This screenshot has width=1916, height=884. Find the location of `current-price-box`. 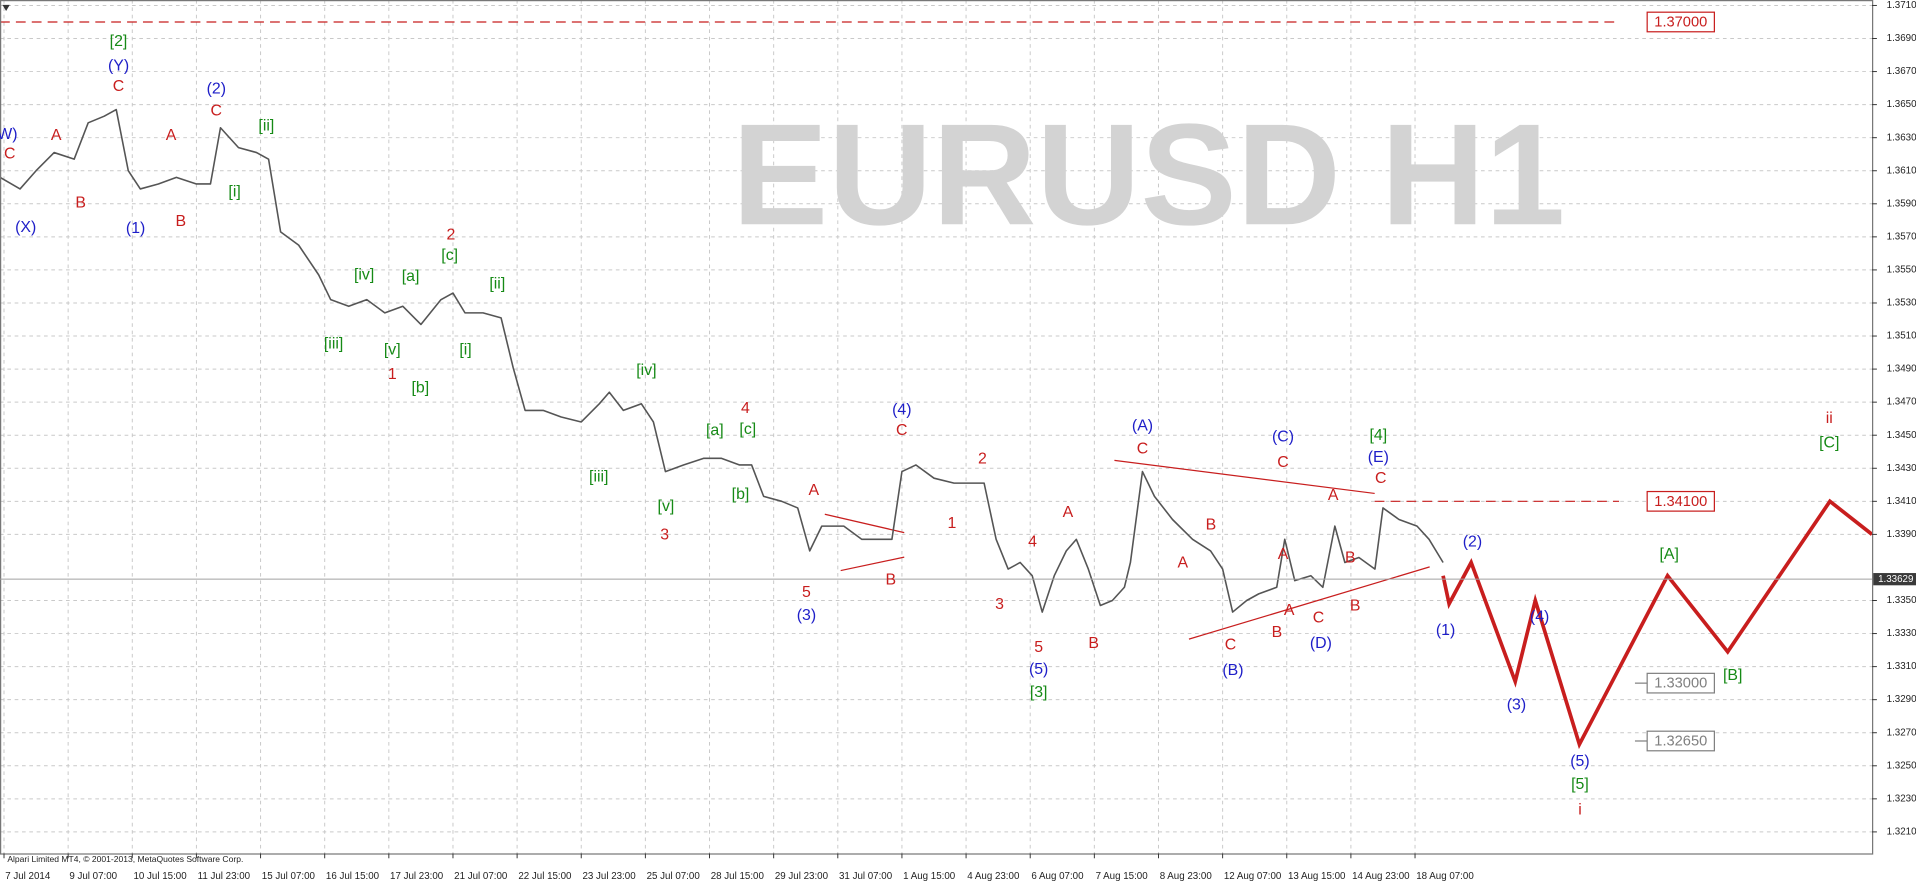

current-price-box is located at coordinates (1894, 579).